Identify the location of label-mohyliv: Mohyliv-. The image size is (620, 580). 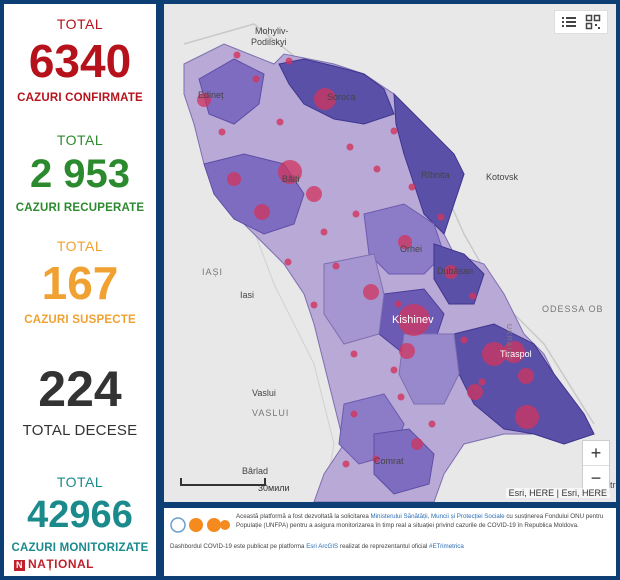
(272, 31).